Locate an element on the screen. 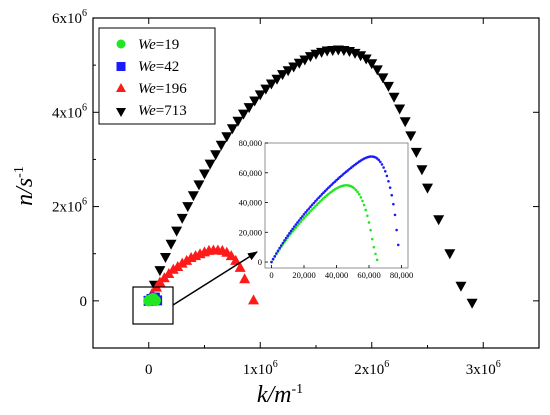 This screenshot has width=550, height=415. legend-marker-square is located at coordinates (121, 66).